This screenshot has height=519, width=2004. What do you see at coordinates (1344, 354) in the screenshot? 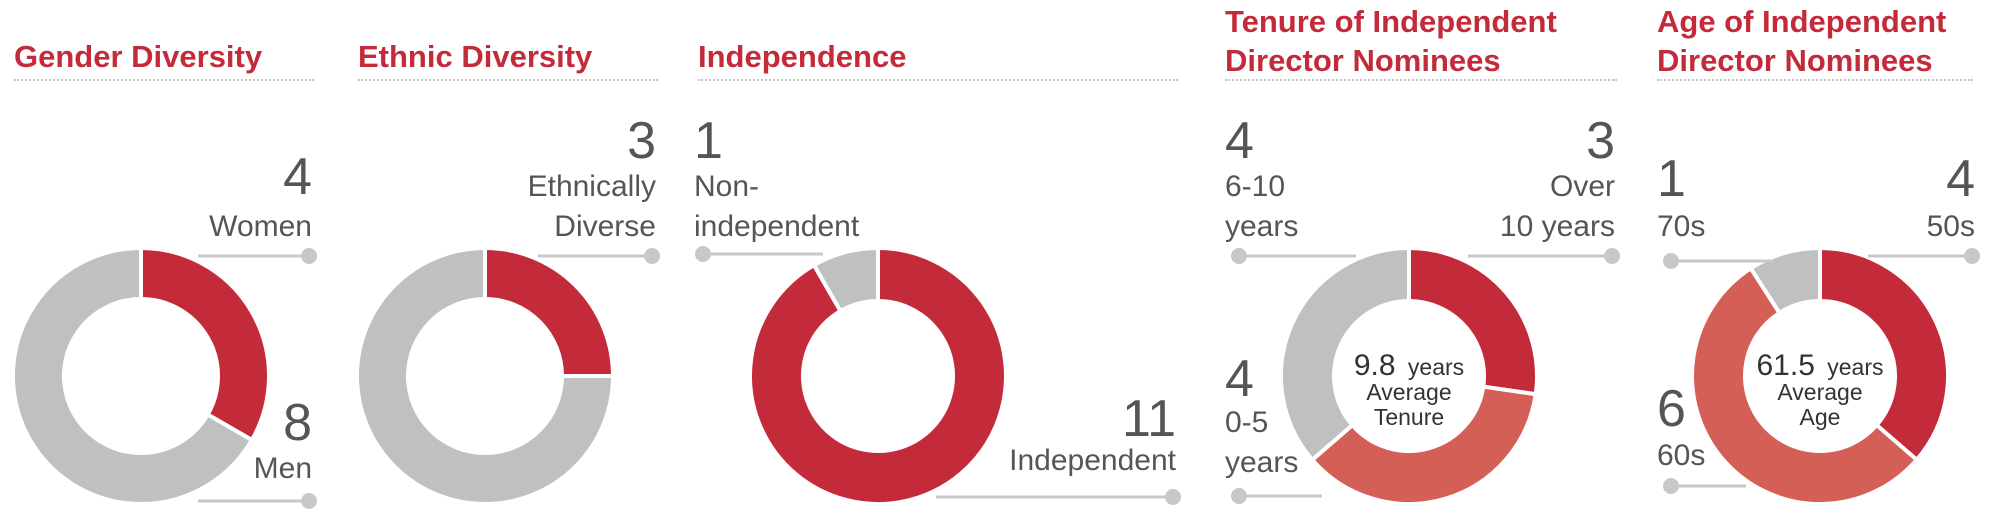
I see `donut-slice-3-6-10-years` at bounding box center [1344, 354].